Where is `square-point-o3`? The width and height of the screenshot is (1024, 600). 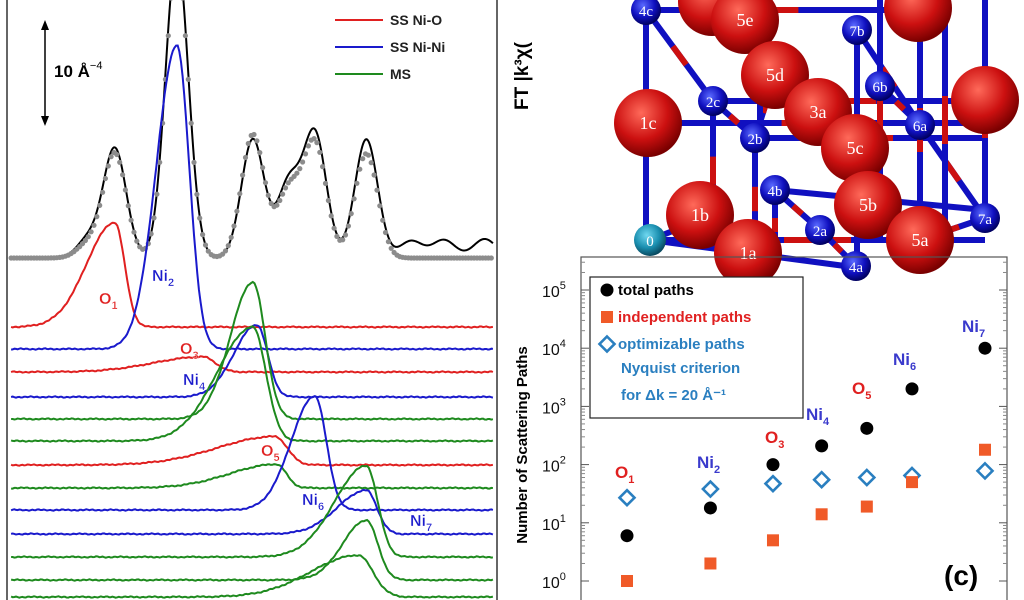
square-point-o3 is located at coordinates (772, 540).